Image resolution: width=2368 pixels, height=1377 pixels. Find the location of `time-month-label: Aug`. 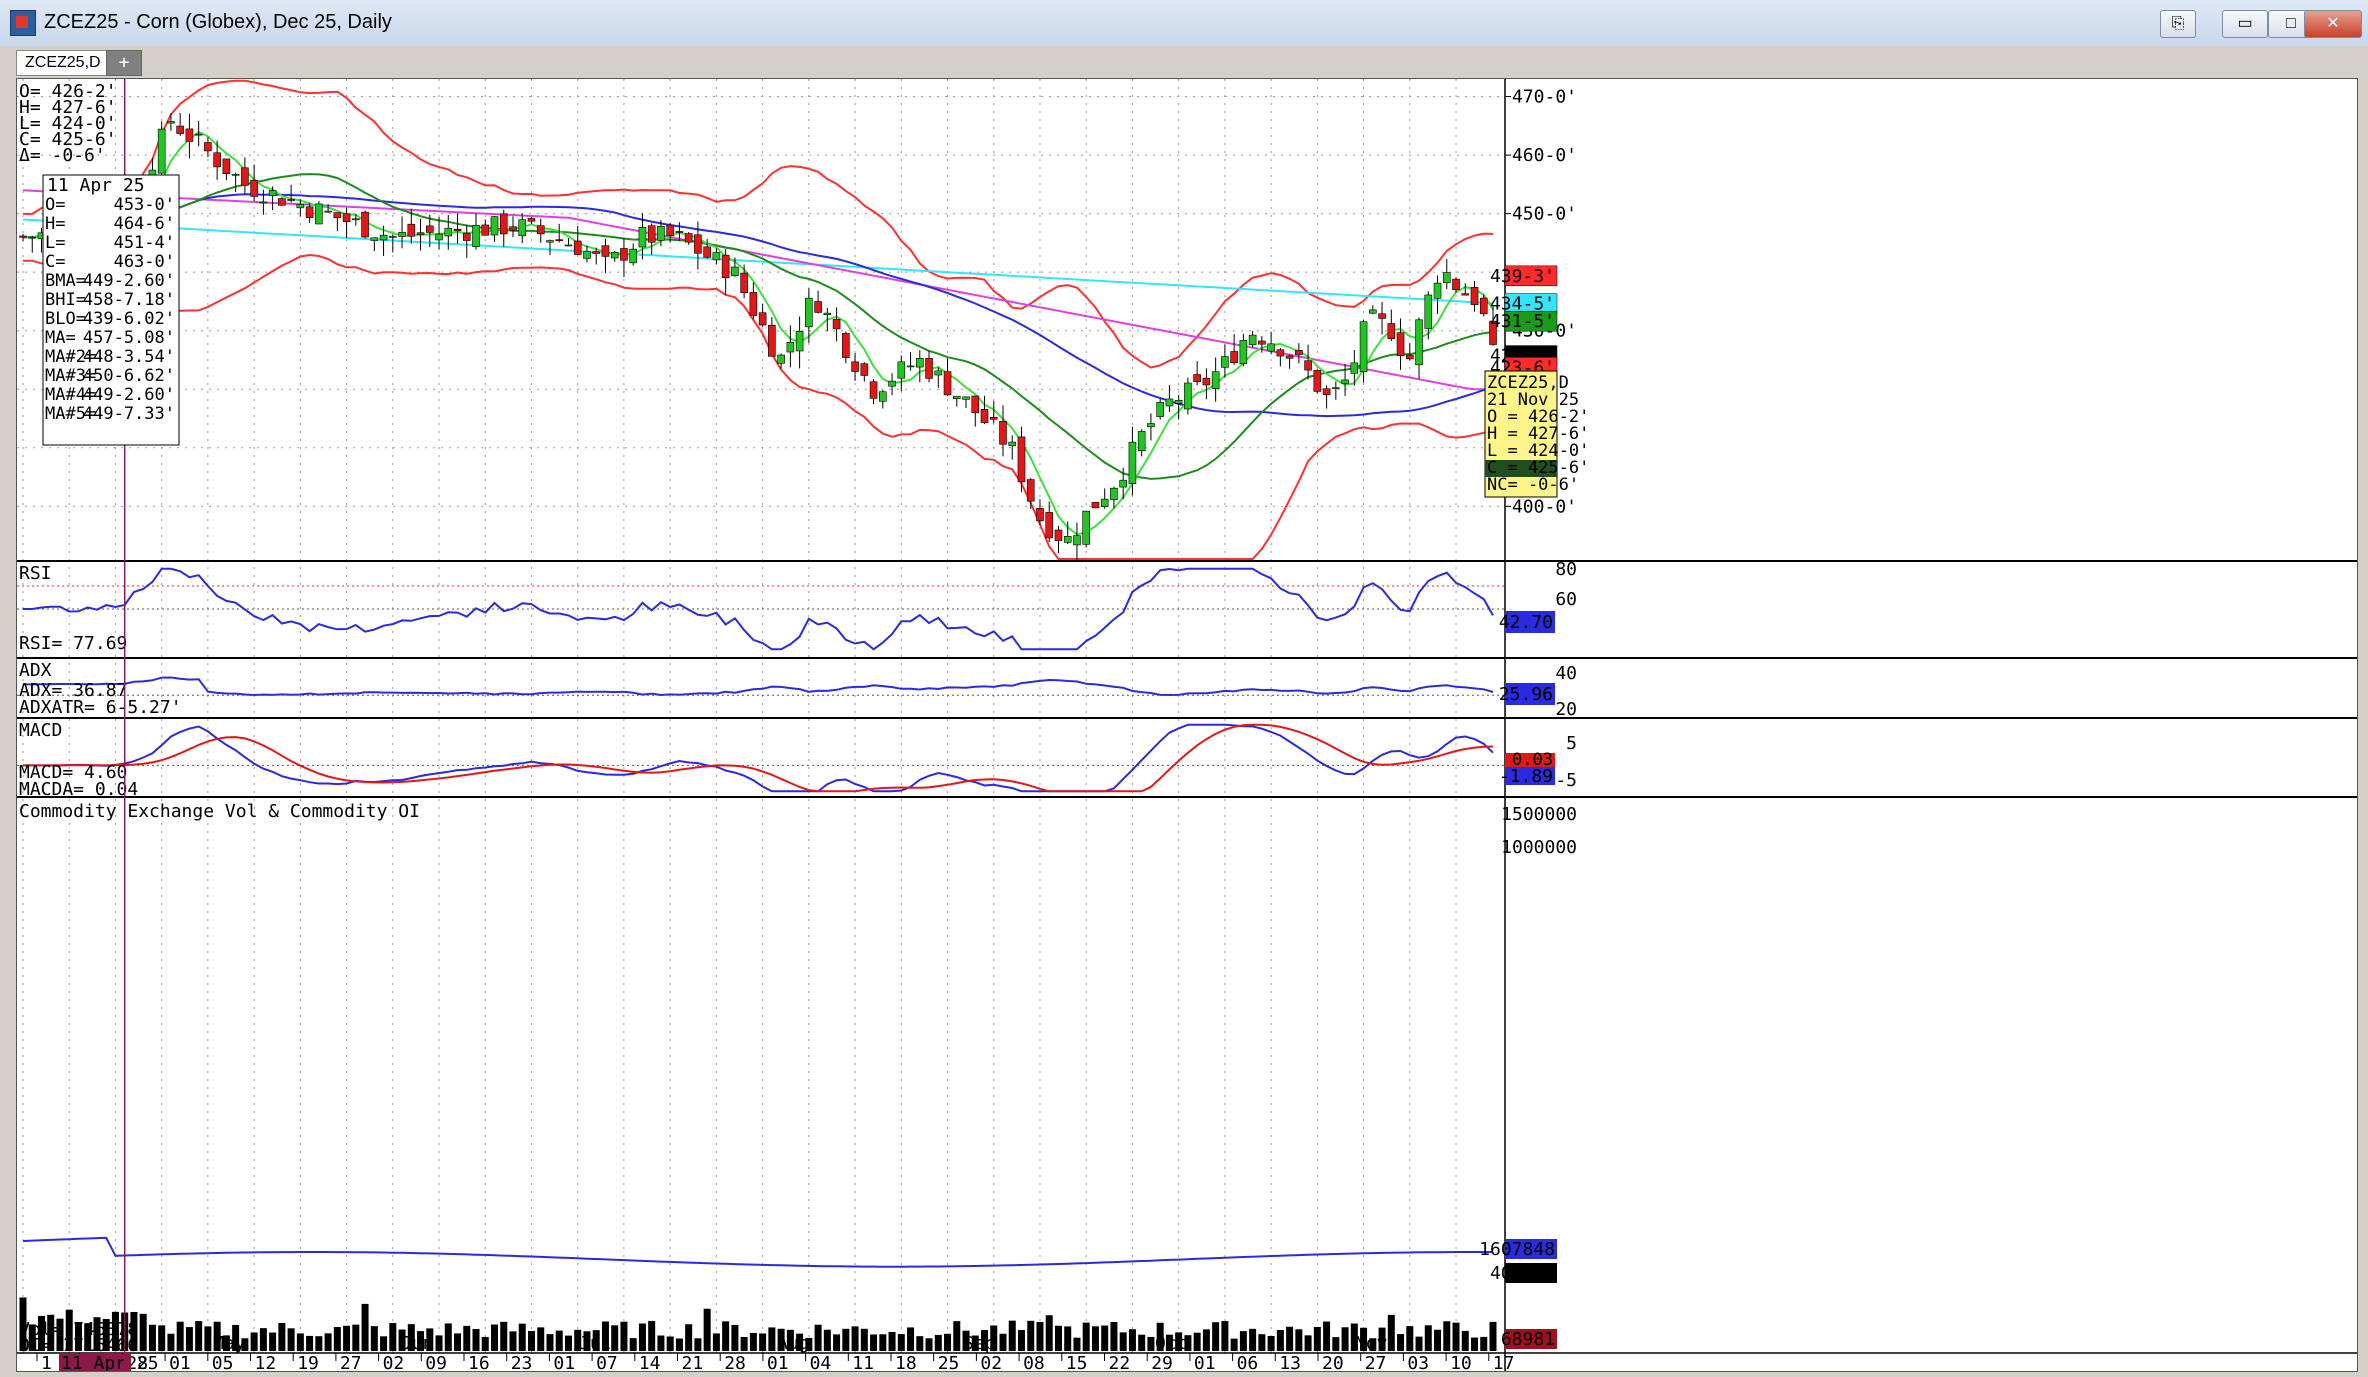

time-month-label: Aug is located at coordinates (793, 1343).